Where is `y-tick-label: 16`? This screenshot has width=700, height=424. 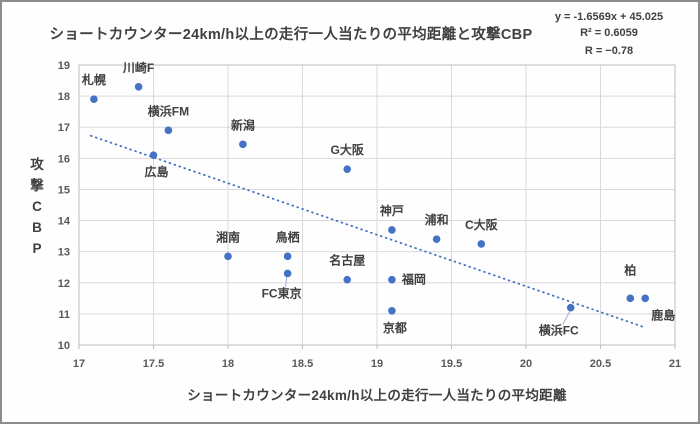 y-tick-label: 16 is located at coordinates (64, 159).